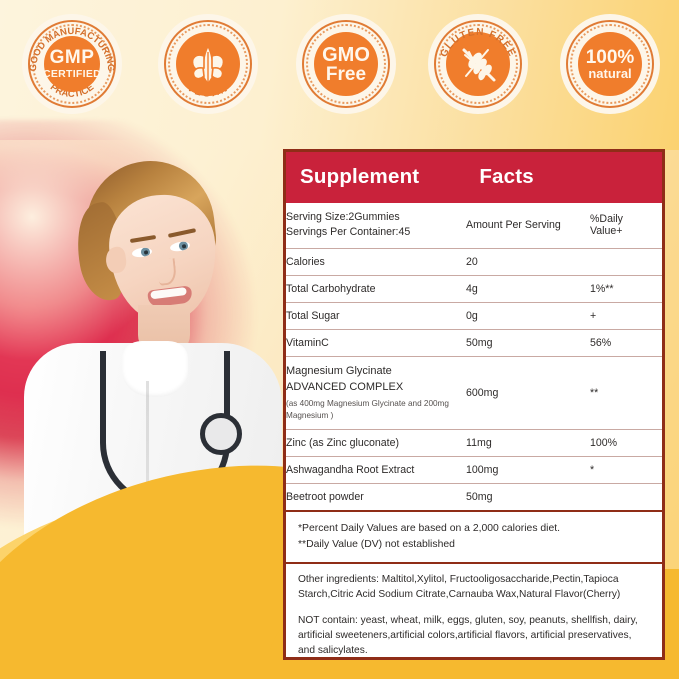  I want to click on table-row: VitaminC 50mg 56%, so click(474, 343).